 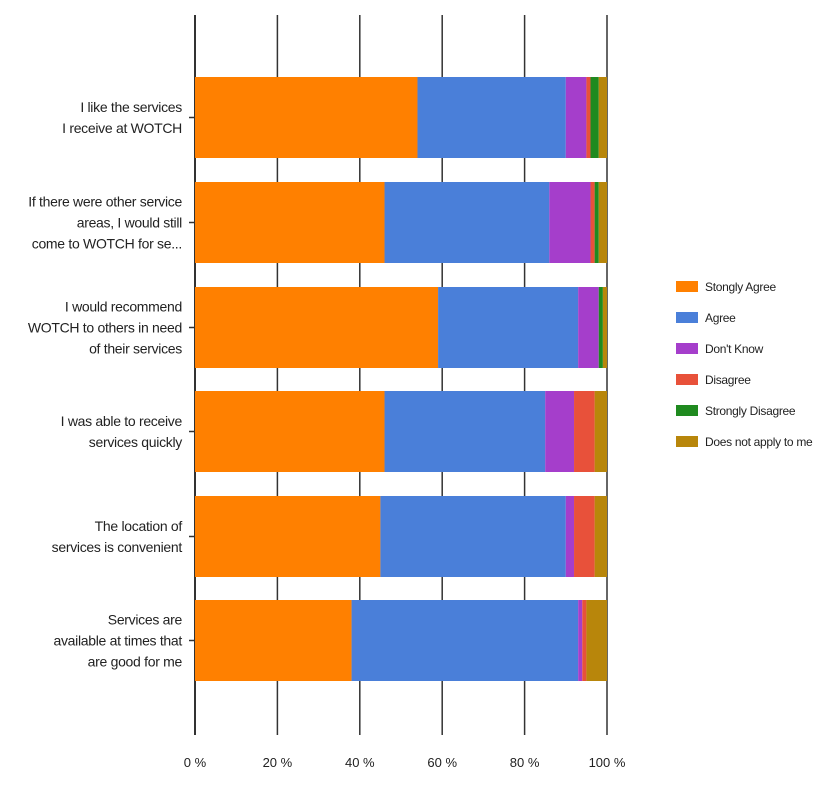 I want to click on legend-label: Does not apply to me, so click(x=759, y=442).